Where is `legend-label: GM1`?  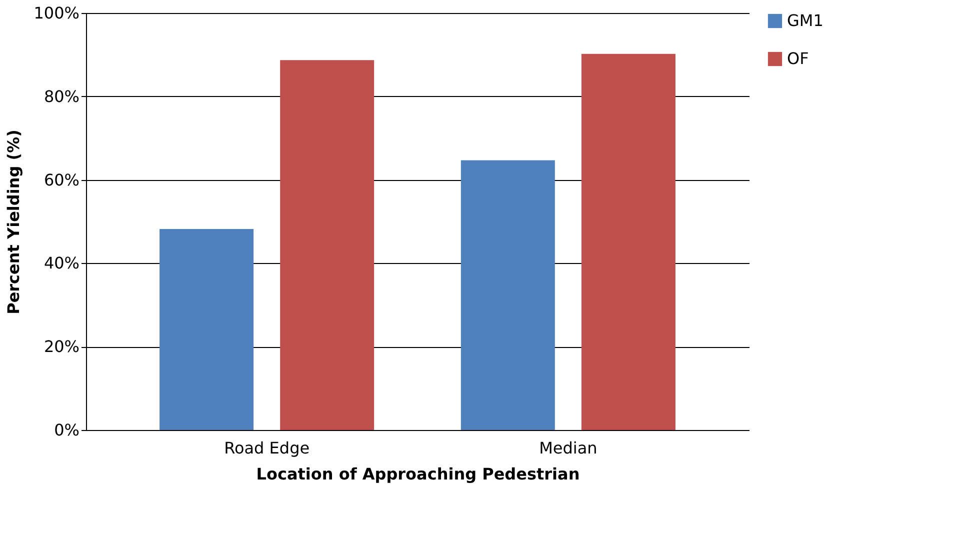 legend-label: GM1 is located at coordinates (805, 20).